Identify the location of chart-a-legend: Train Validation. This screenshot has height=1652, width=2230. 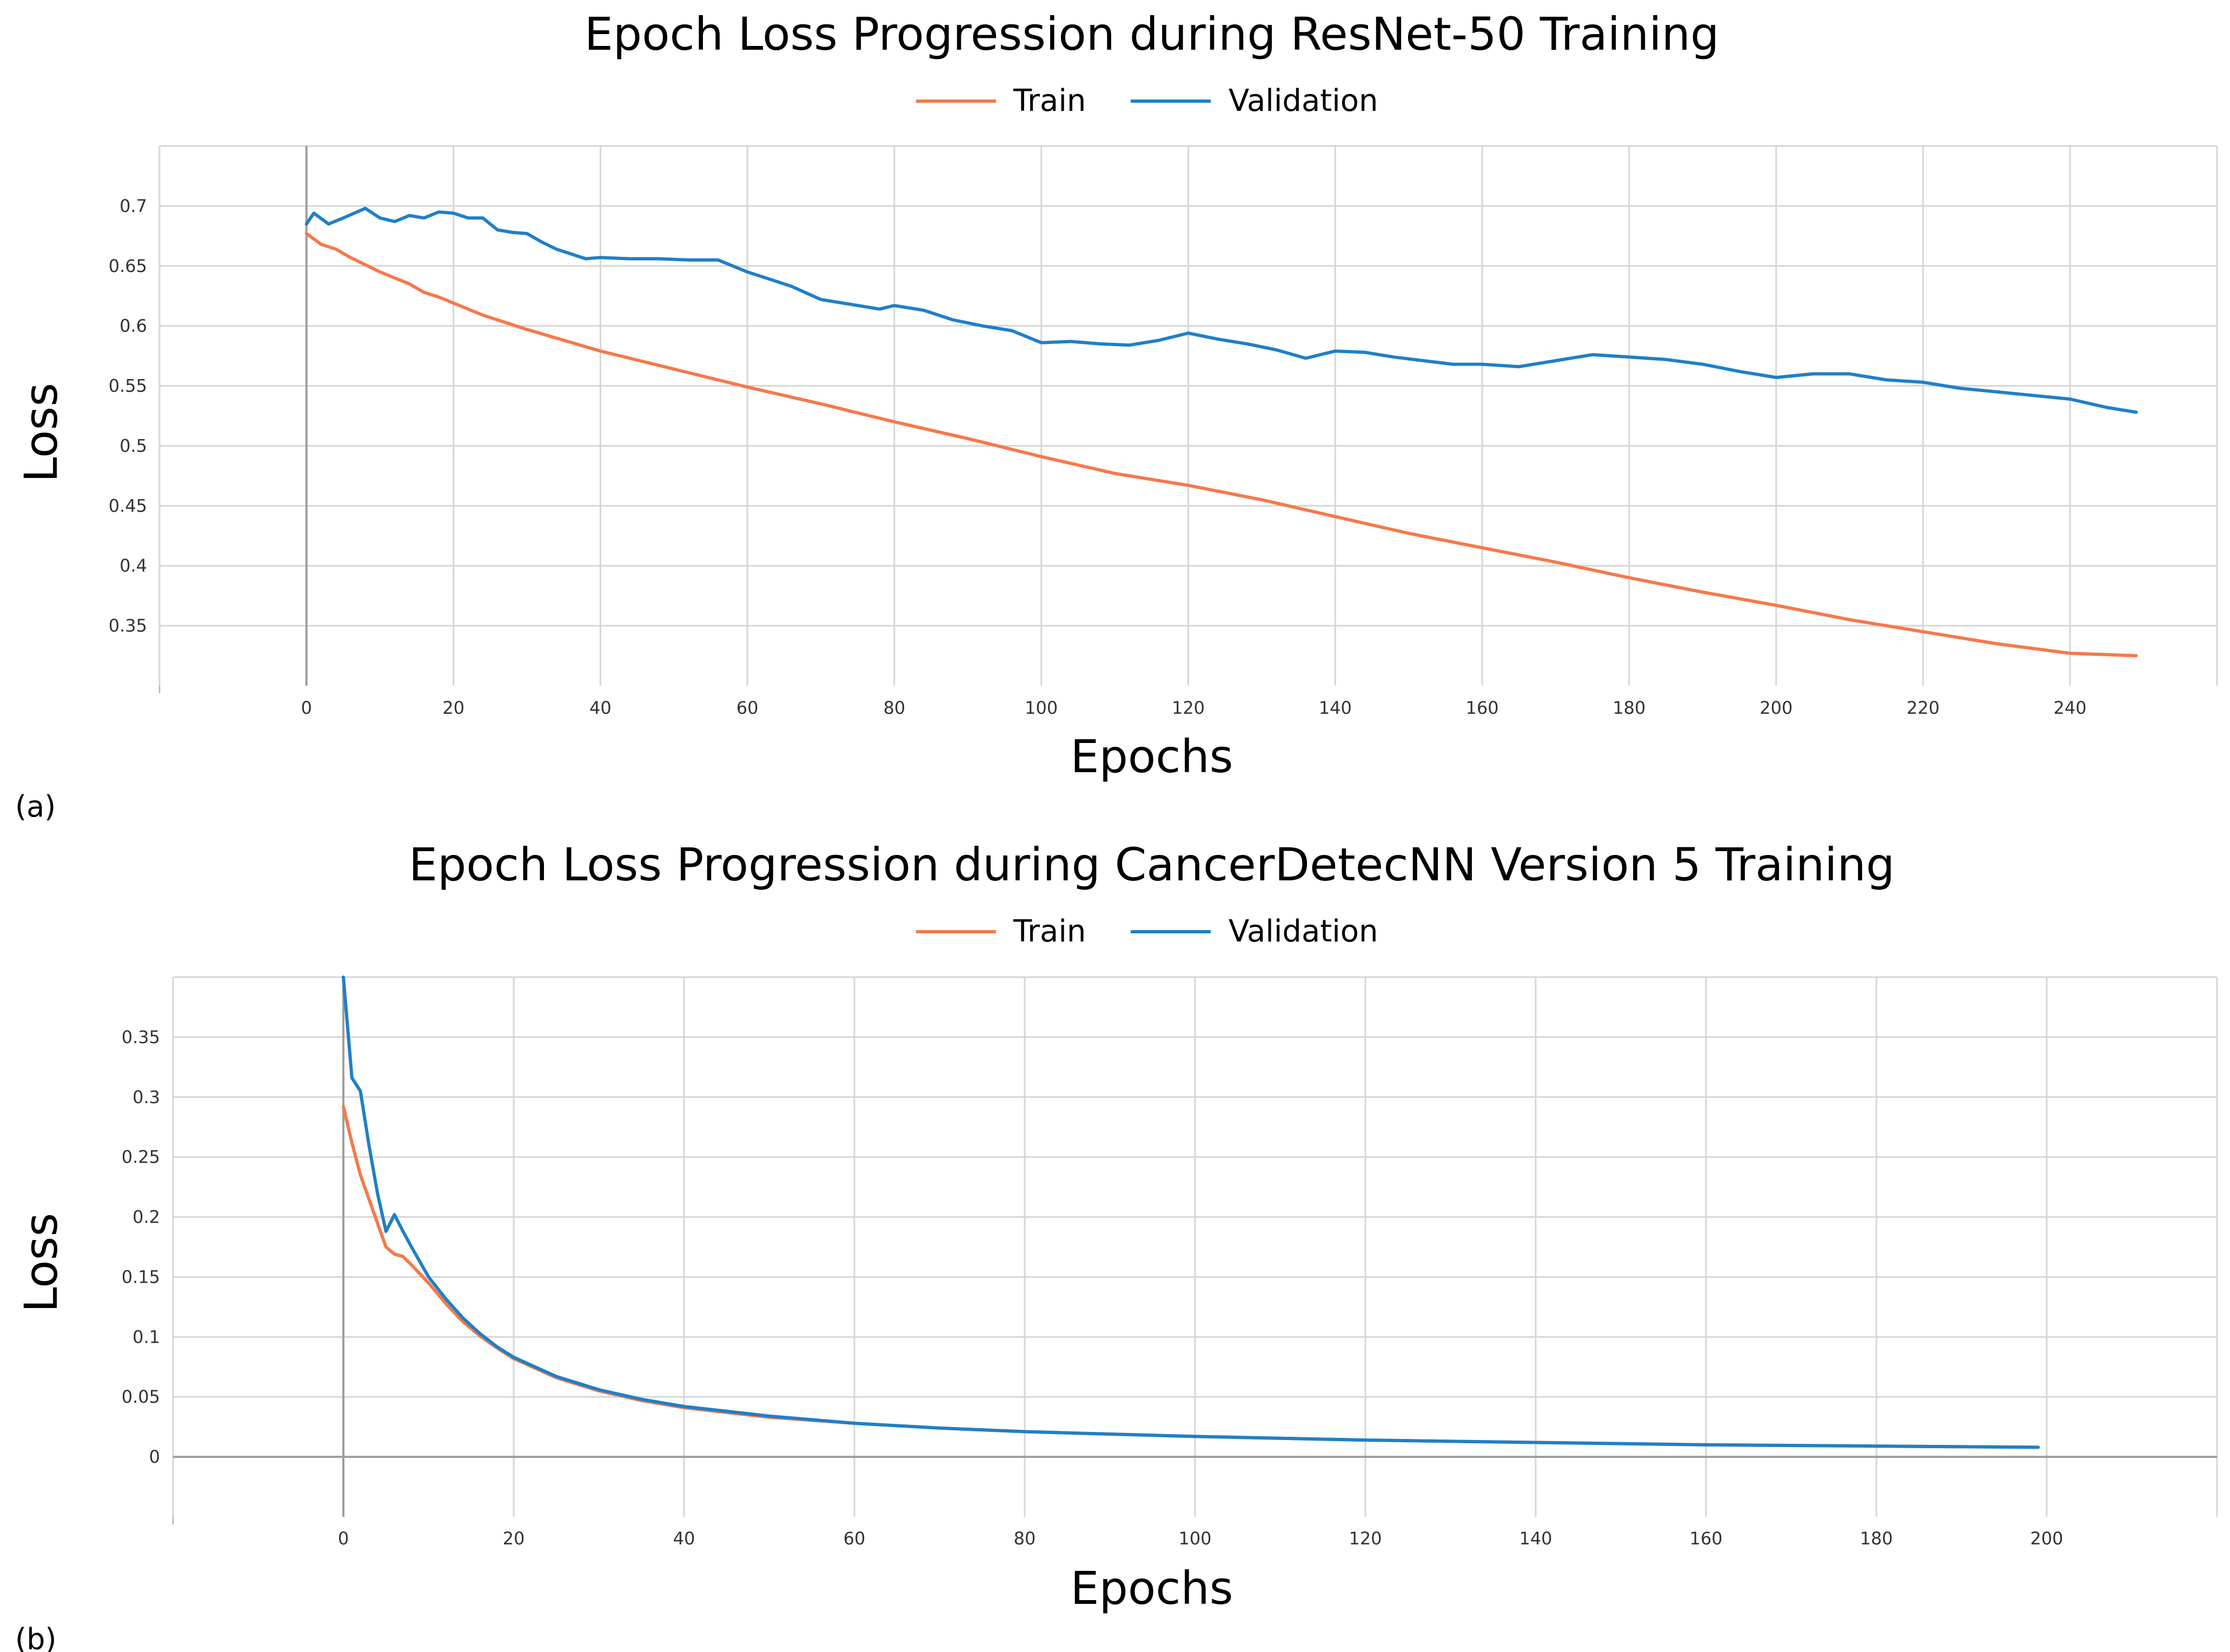
(1147, 100).